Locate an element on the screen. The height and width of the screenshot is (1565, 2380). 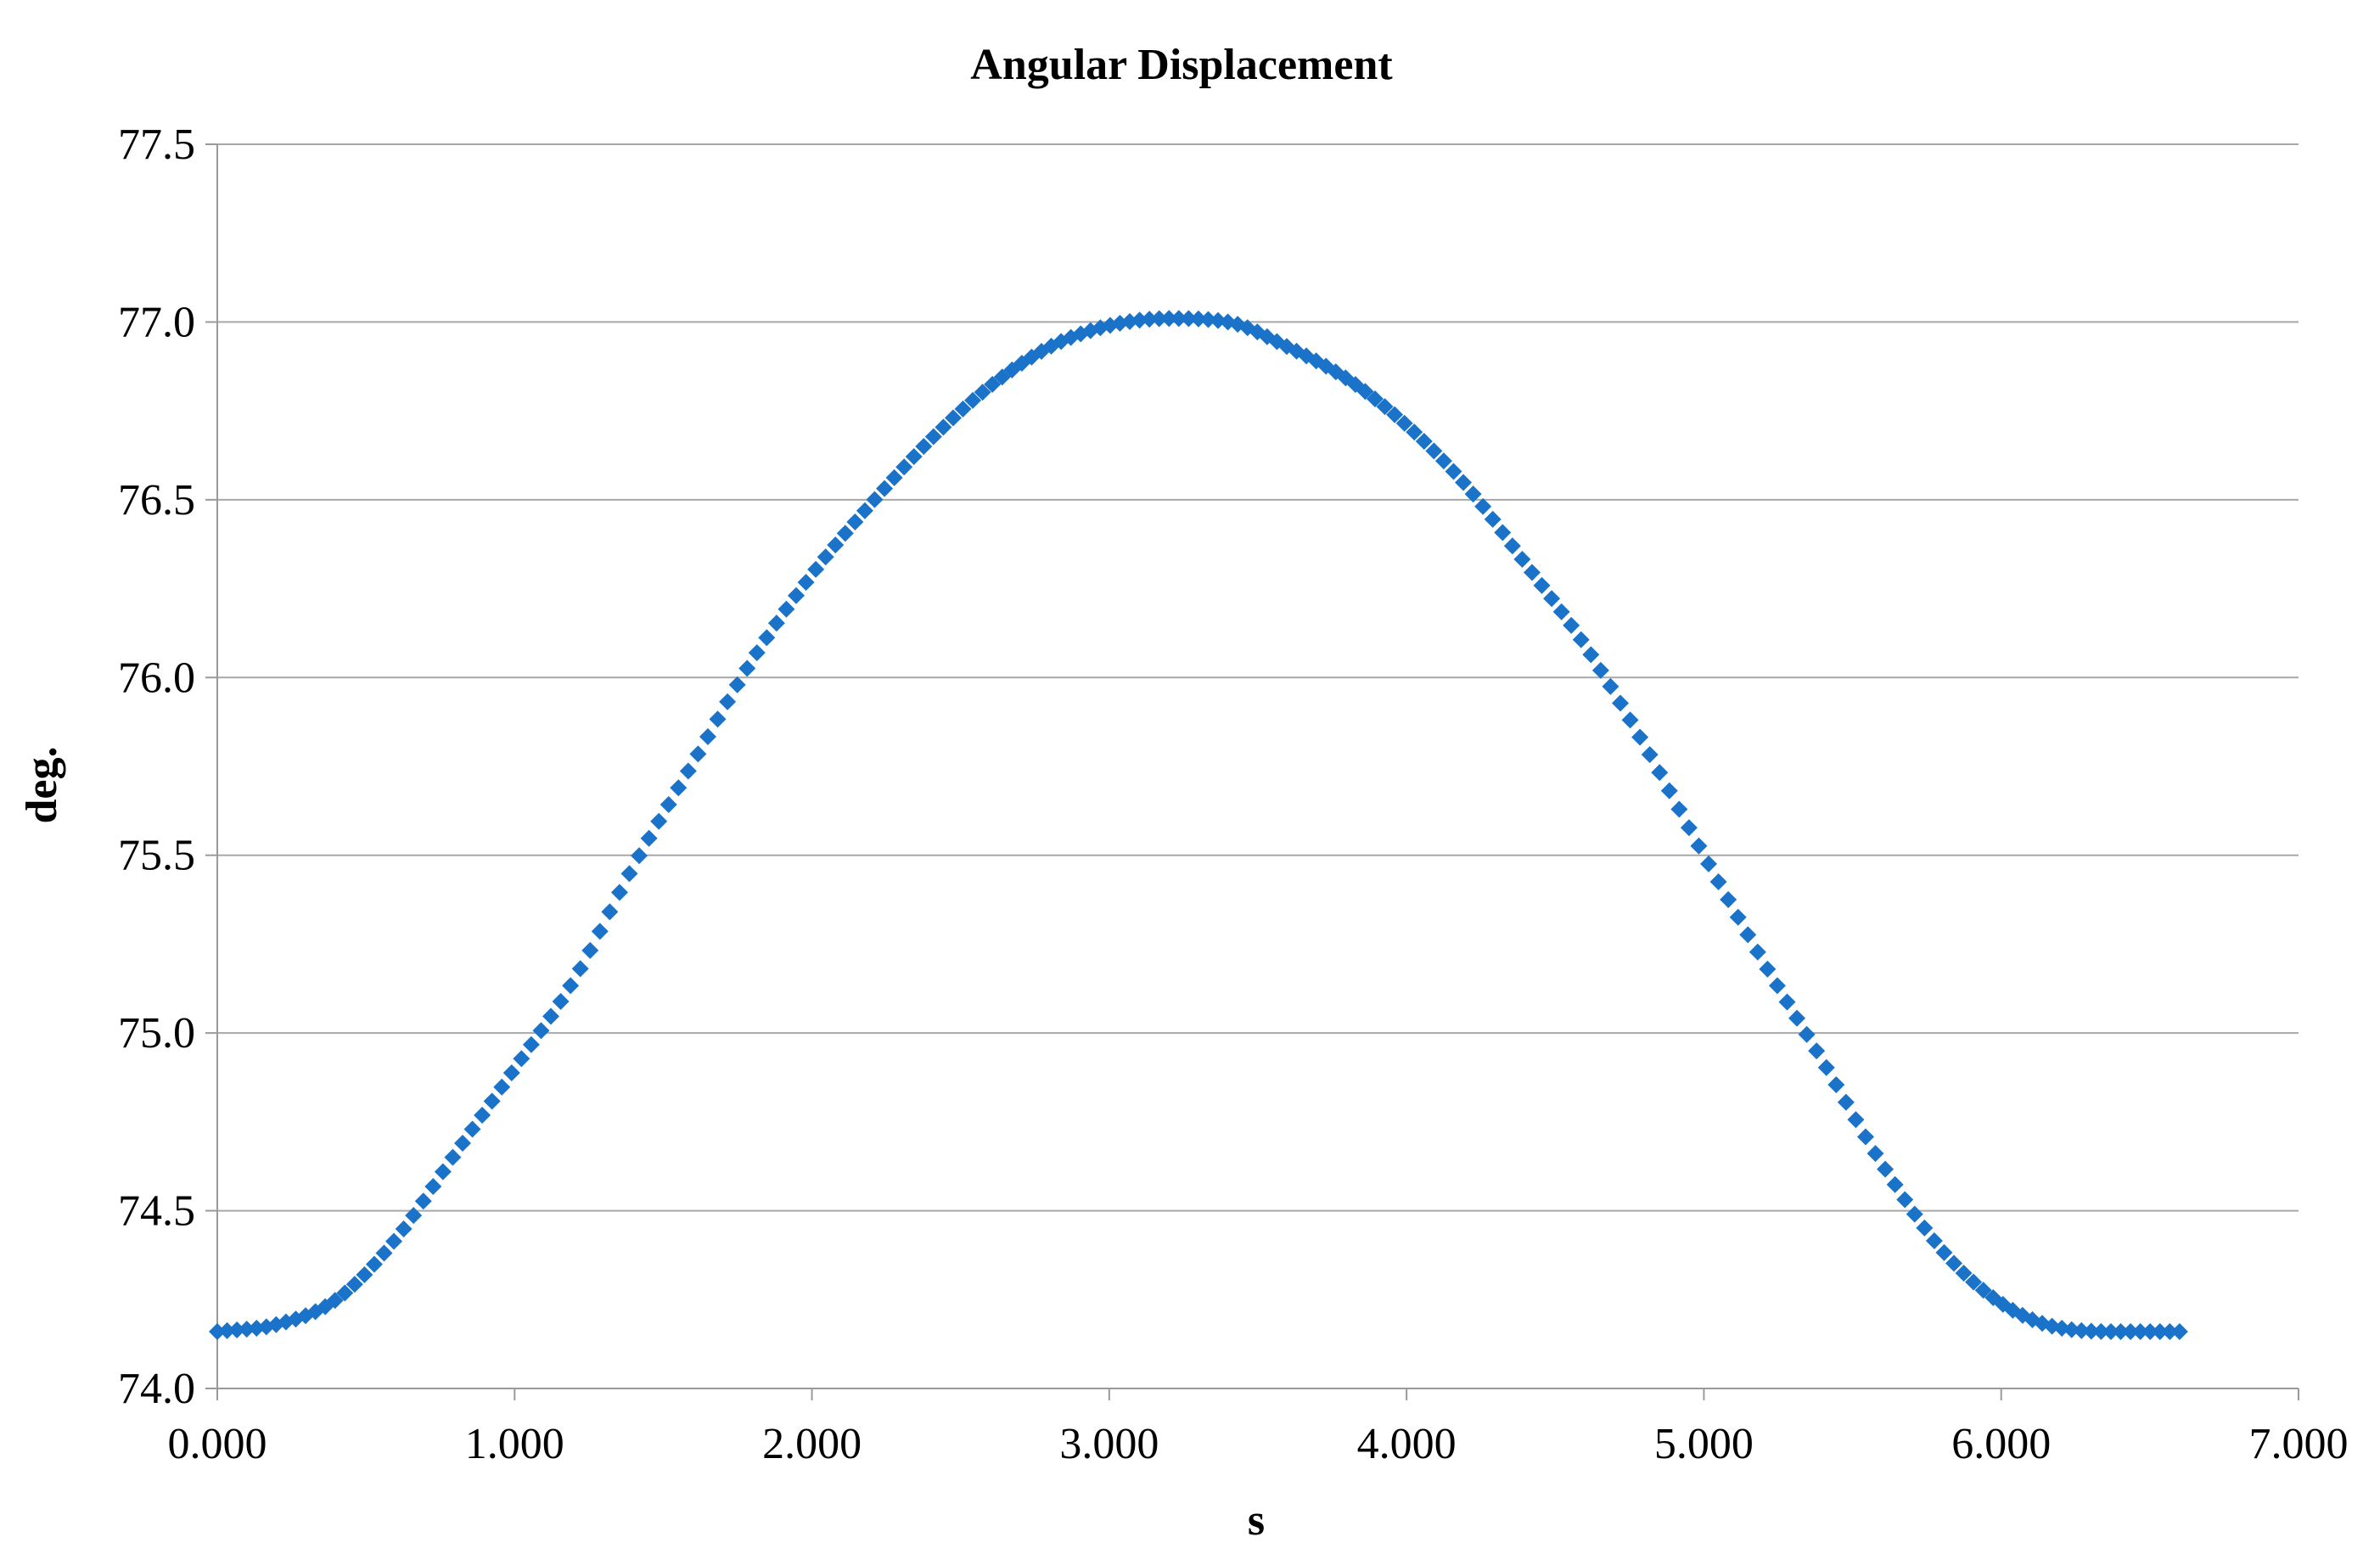
y-tick-label: 75.0 is located at coordinates (156, 1033).